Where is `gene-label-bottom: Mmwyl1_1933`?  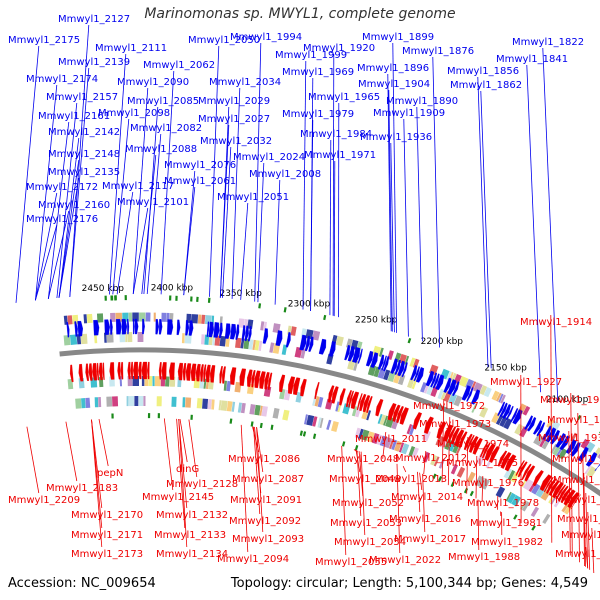 gene-label-bottom: Mmwyl1_1933 is located at coordinates (576, 459).